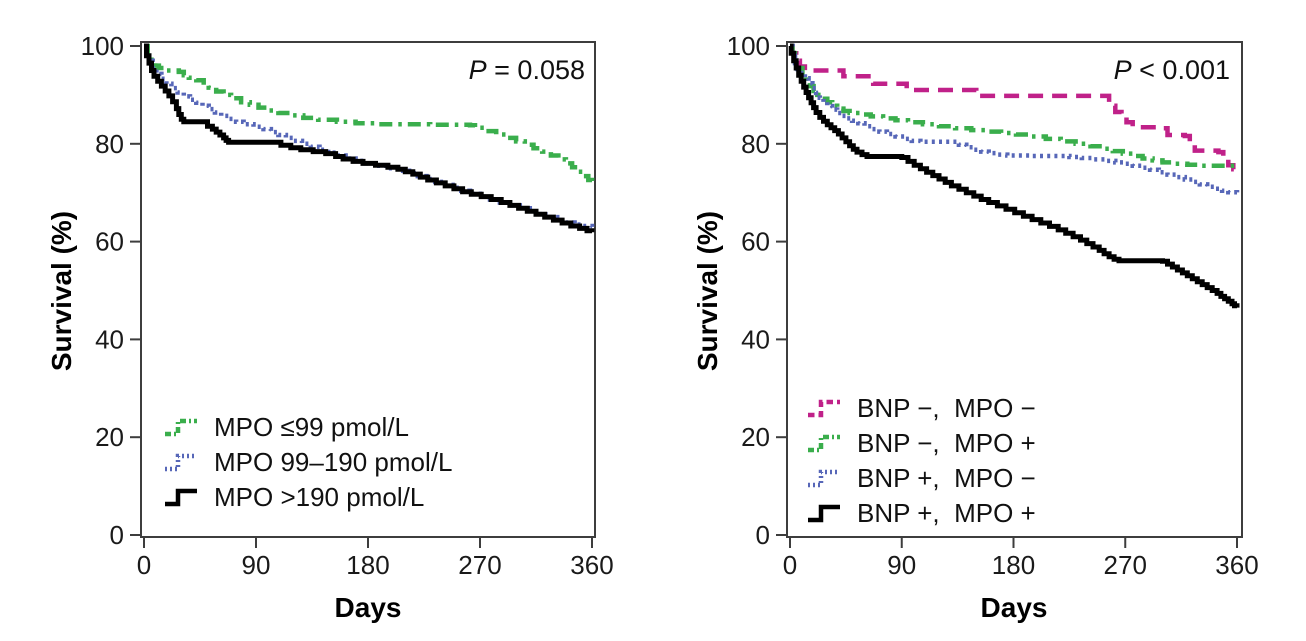 Image resolution: width=1306 pixels, height=641 pixels. What do you see at coordinates (946, 407) in the screenshot?
I see `legend-label: BNP −, MPO −` at bounding box center [946, 407].